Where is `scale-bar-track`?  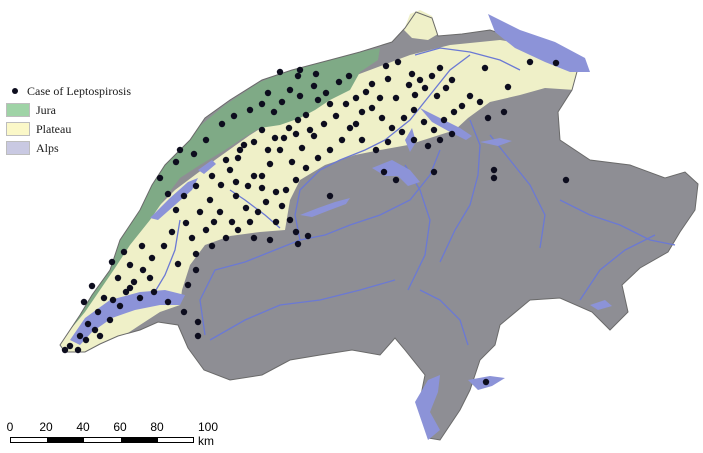
scale-bar-track is located at coordinates (102, 440).